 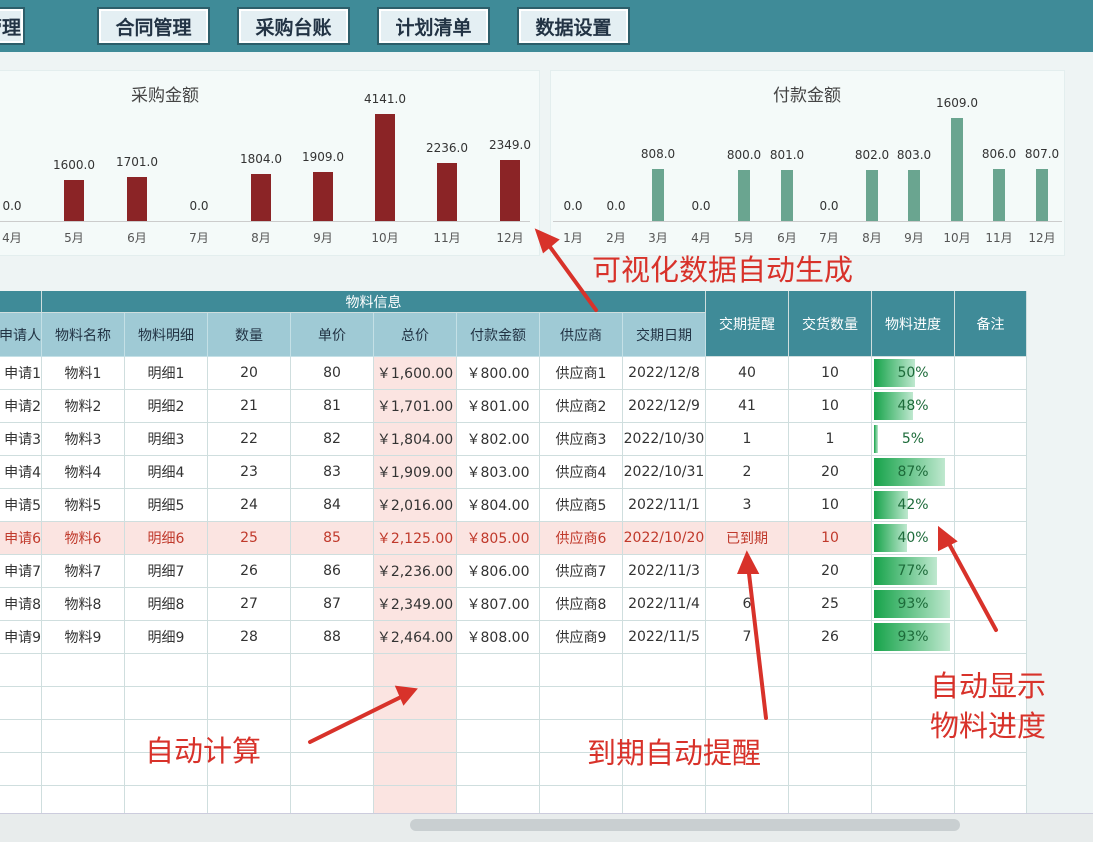 I want to click on nav-button-0: 商管理, so click(x=12, y=26).